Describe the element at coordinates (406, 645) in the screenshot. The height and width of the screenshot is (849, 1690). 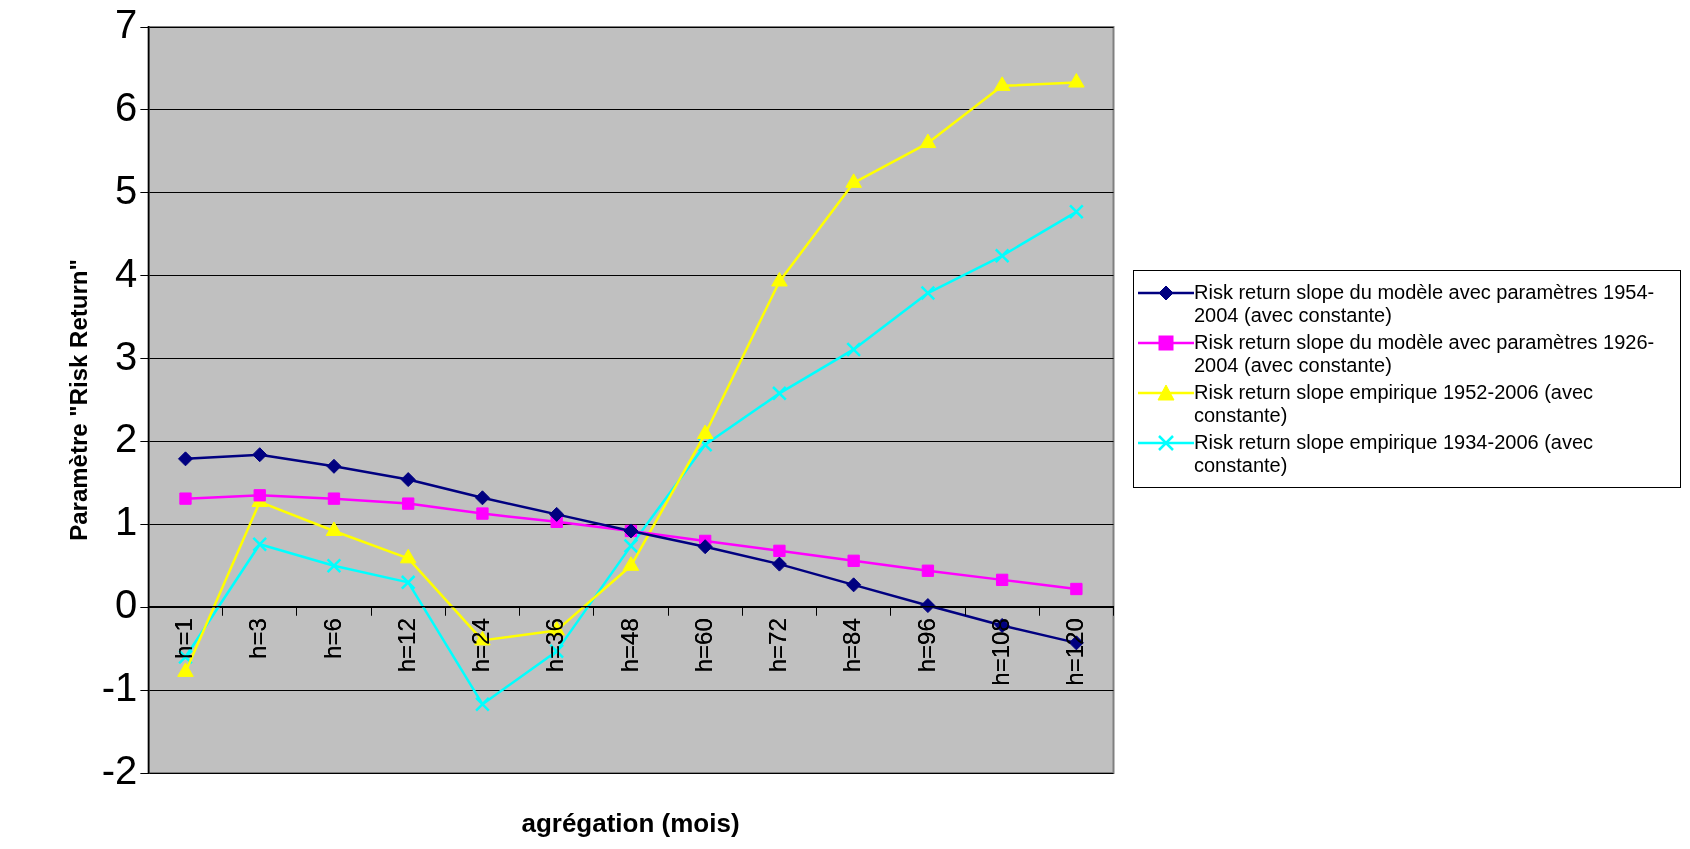
I see `x-tick-label: h=12` at that location.